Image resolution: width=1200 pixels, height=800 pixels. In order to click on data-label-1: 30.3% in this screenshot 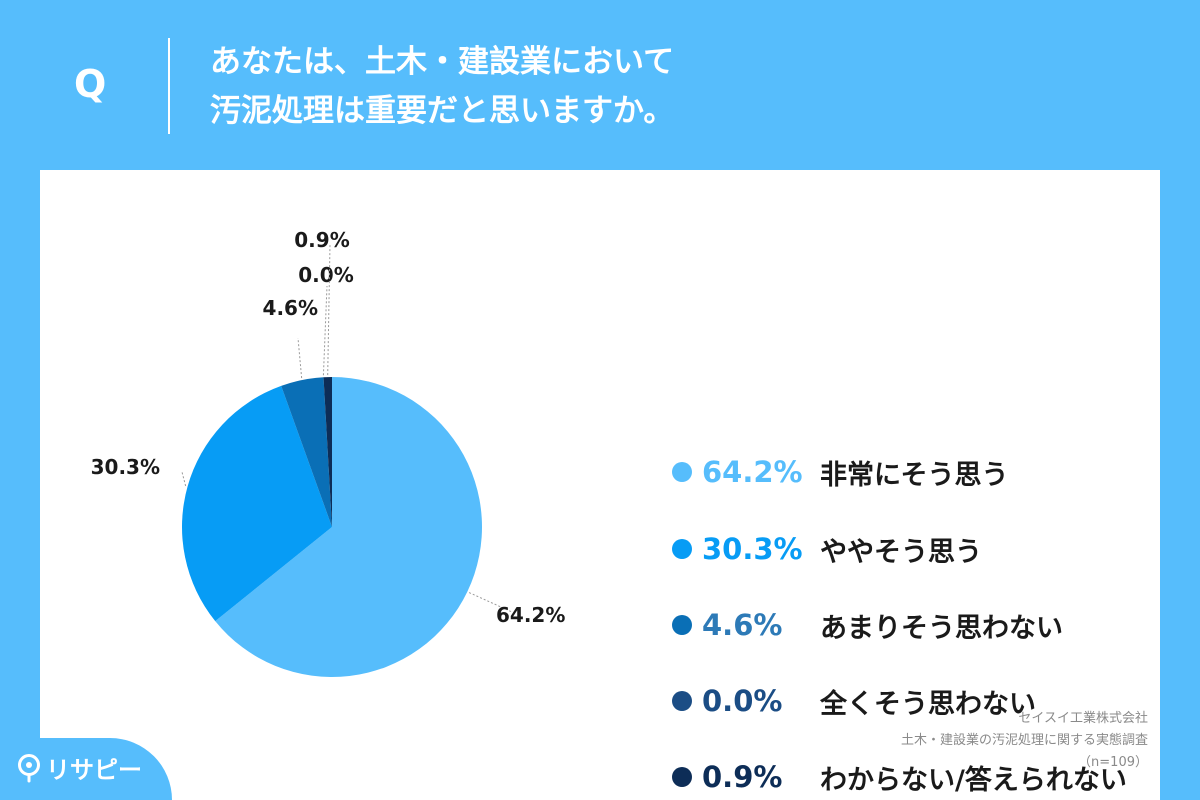, I will do `click(125, 467)`.